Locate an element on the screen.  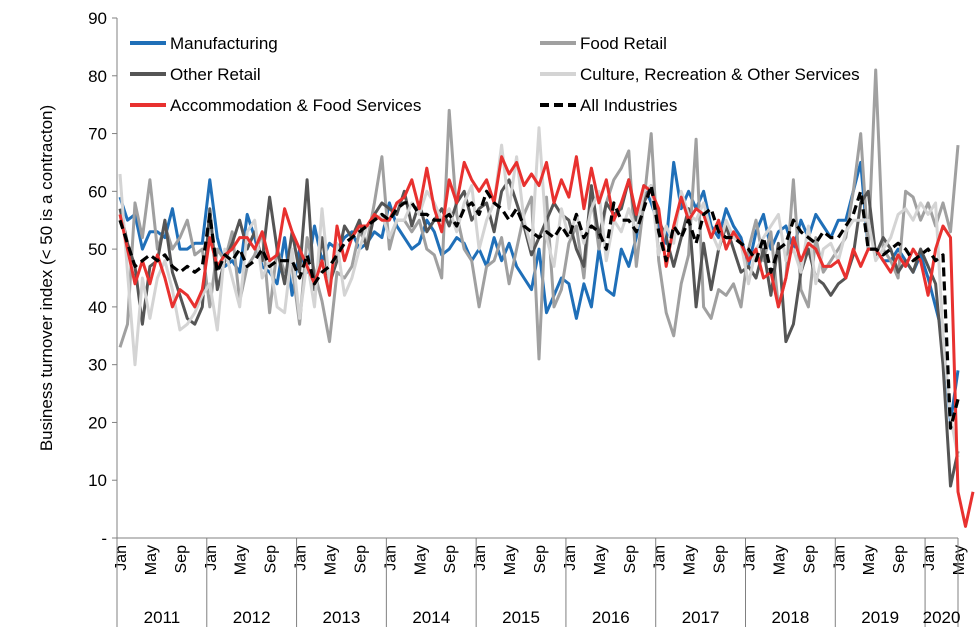
year-label: 2016 is located at coordinates (611, 617).